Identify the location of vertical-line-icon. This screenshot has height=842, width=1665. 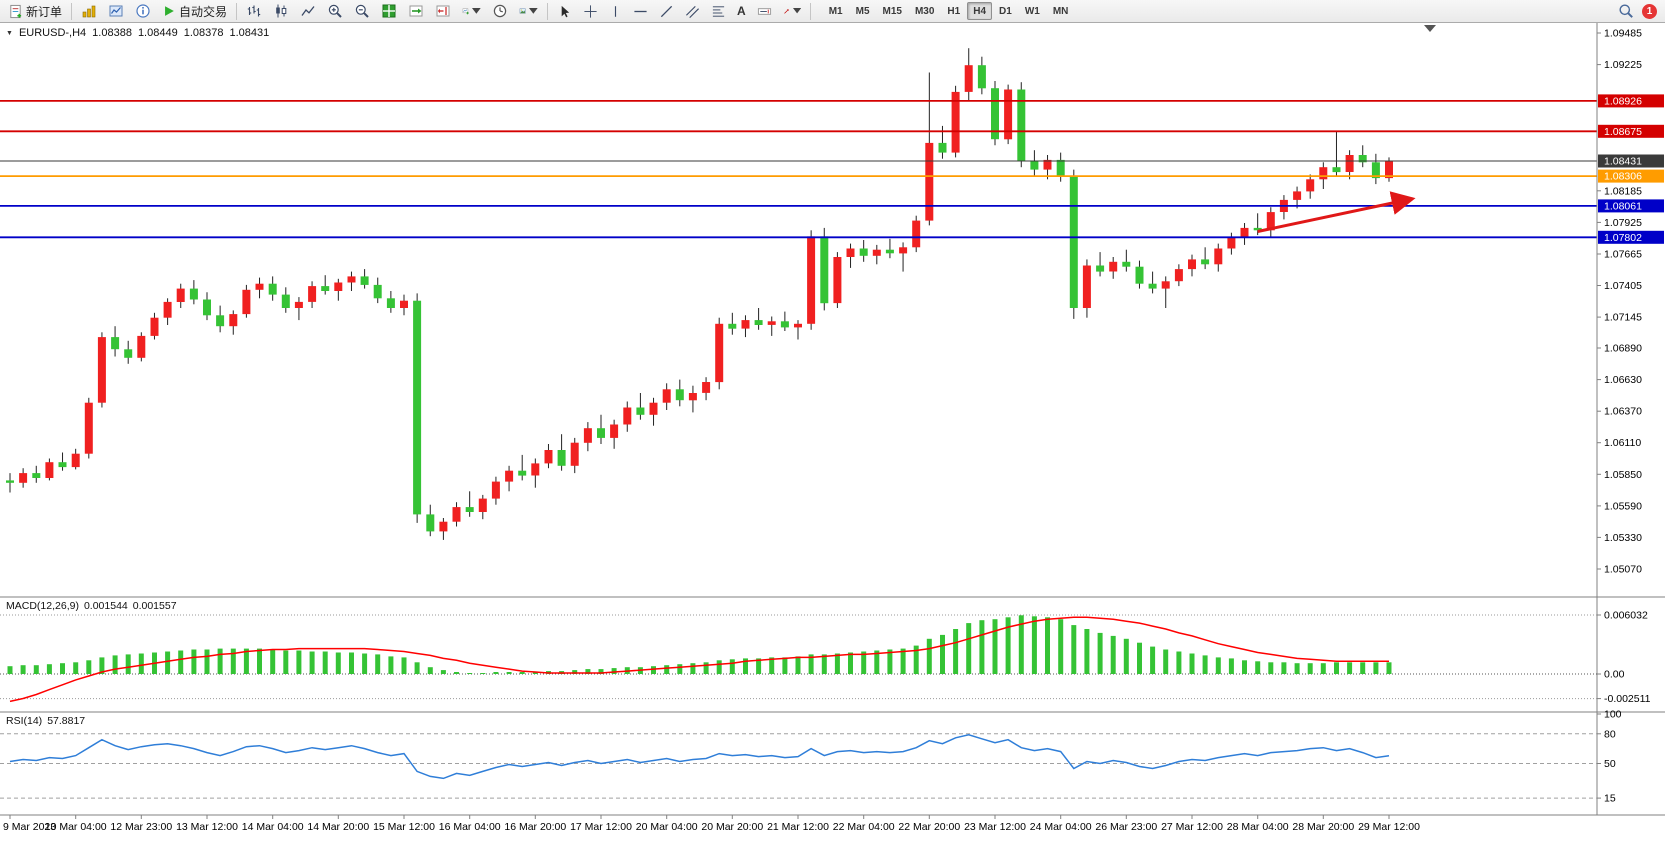
(615, 11).